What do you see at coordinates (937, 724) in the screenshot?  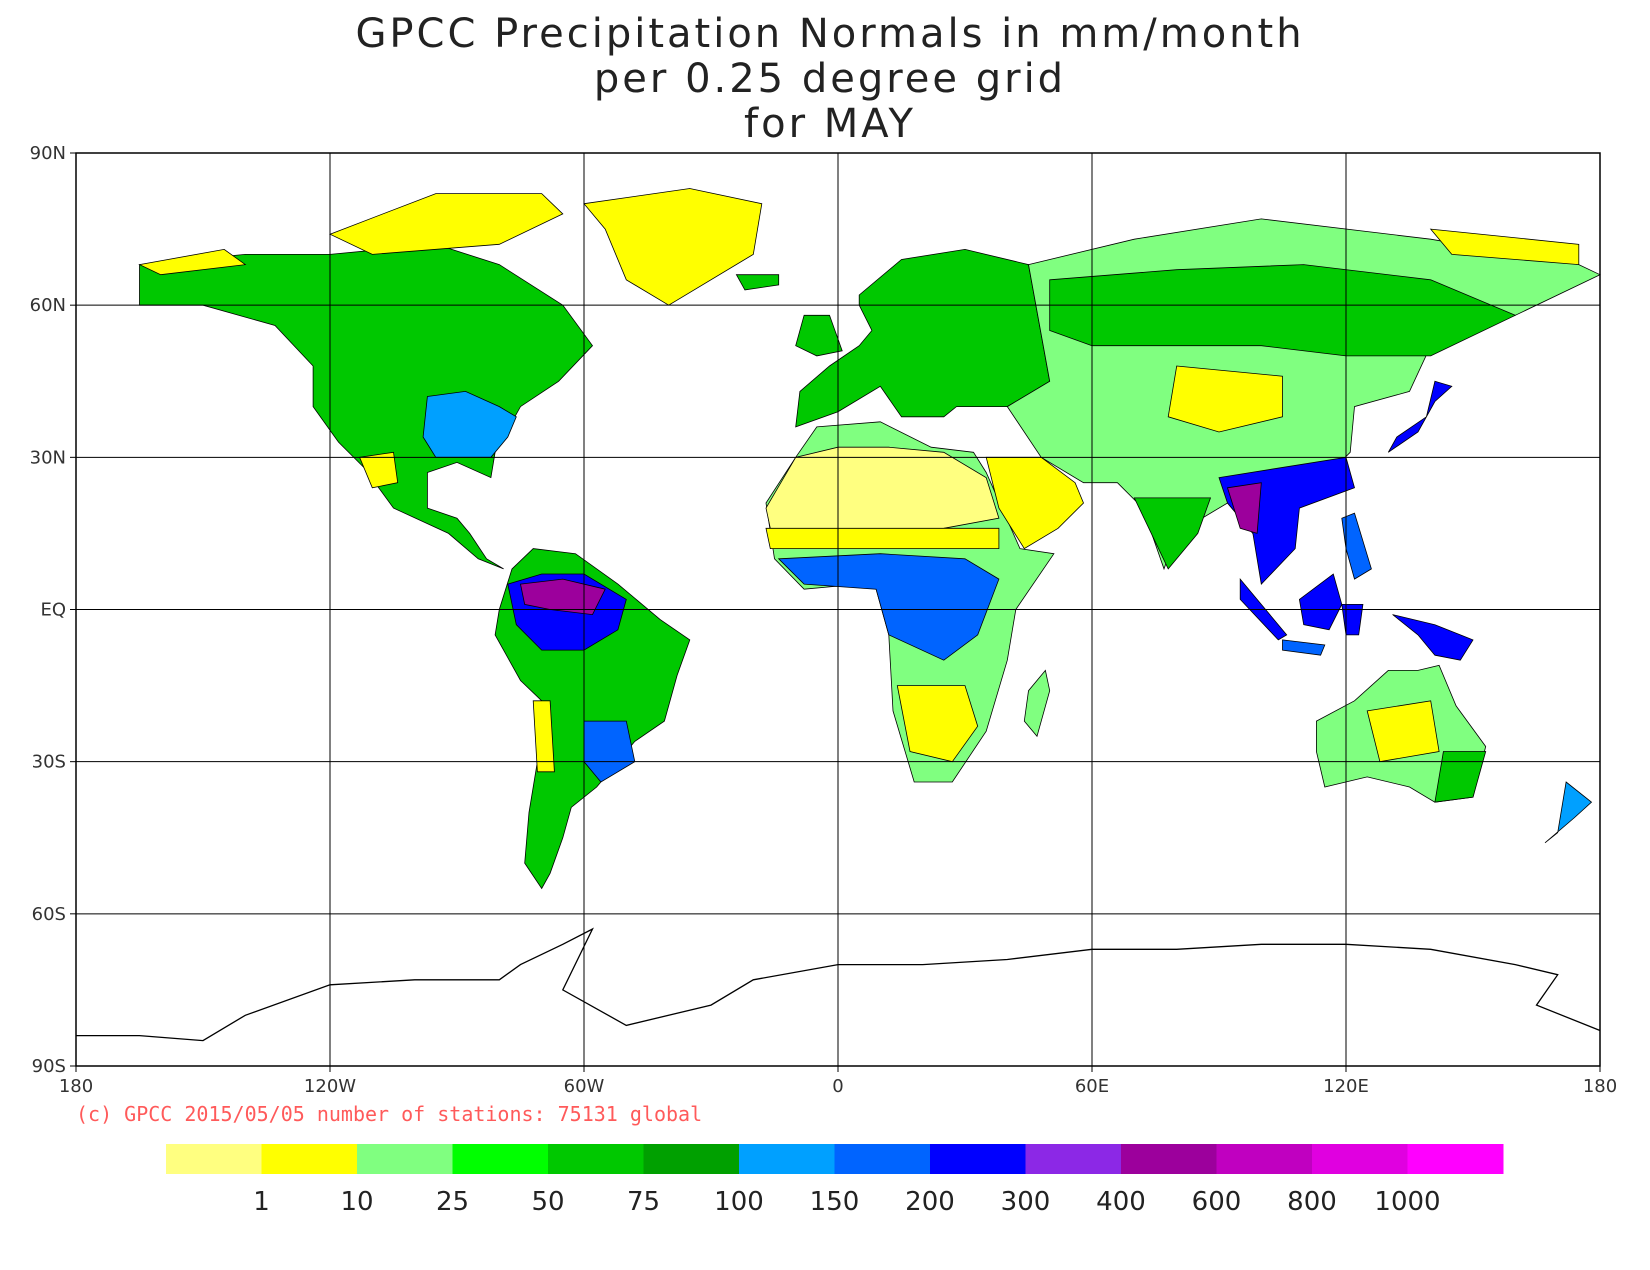 I see `region-southern-africa-dry` at bounding box center [937, 724].